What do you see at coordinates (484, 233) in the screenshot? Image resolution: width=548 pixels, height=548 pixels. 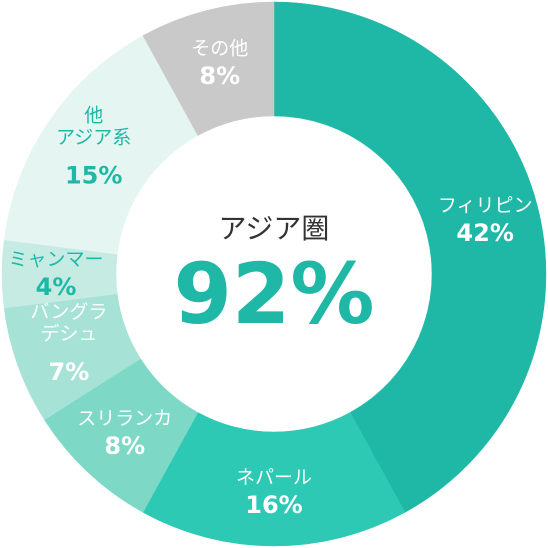 I see `slice-value: 42%` at bounding box center [484, 233].